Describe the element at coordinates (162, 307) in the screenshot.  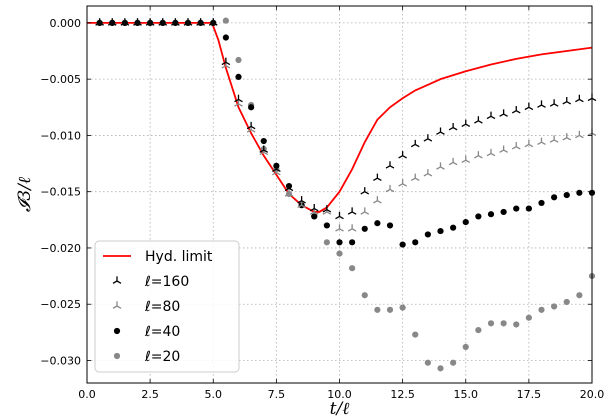
I see `legend-entry-label: ℓ=80` at that location.